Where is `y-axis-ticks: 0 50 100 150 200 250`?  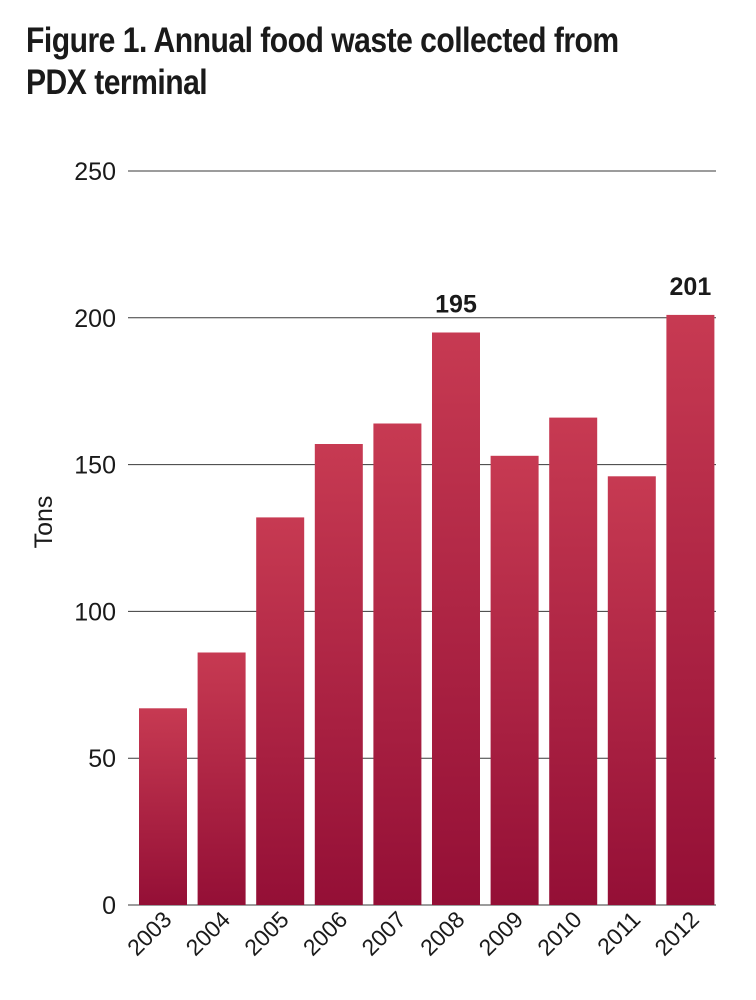 y-axis-ticks: 0 50 100 150 200 250 is located at coordinates (95, 539).